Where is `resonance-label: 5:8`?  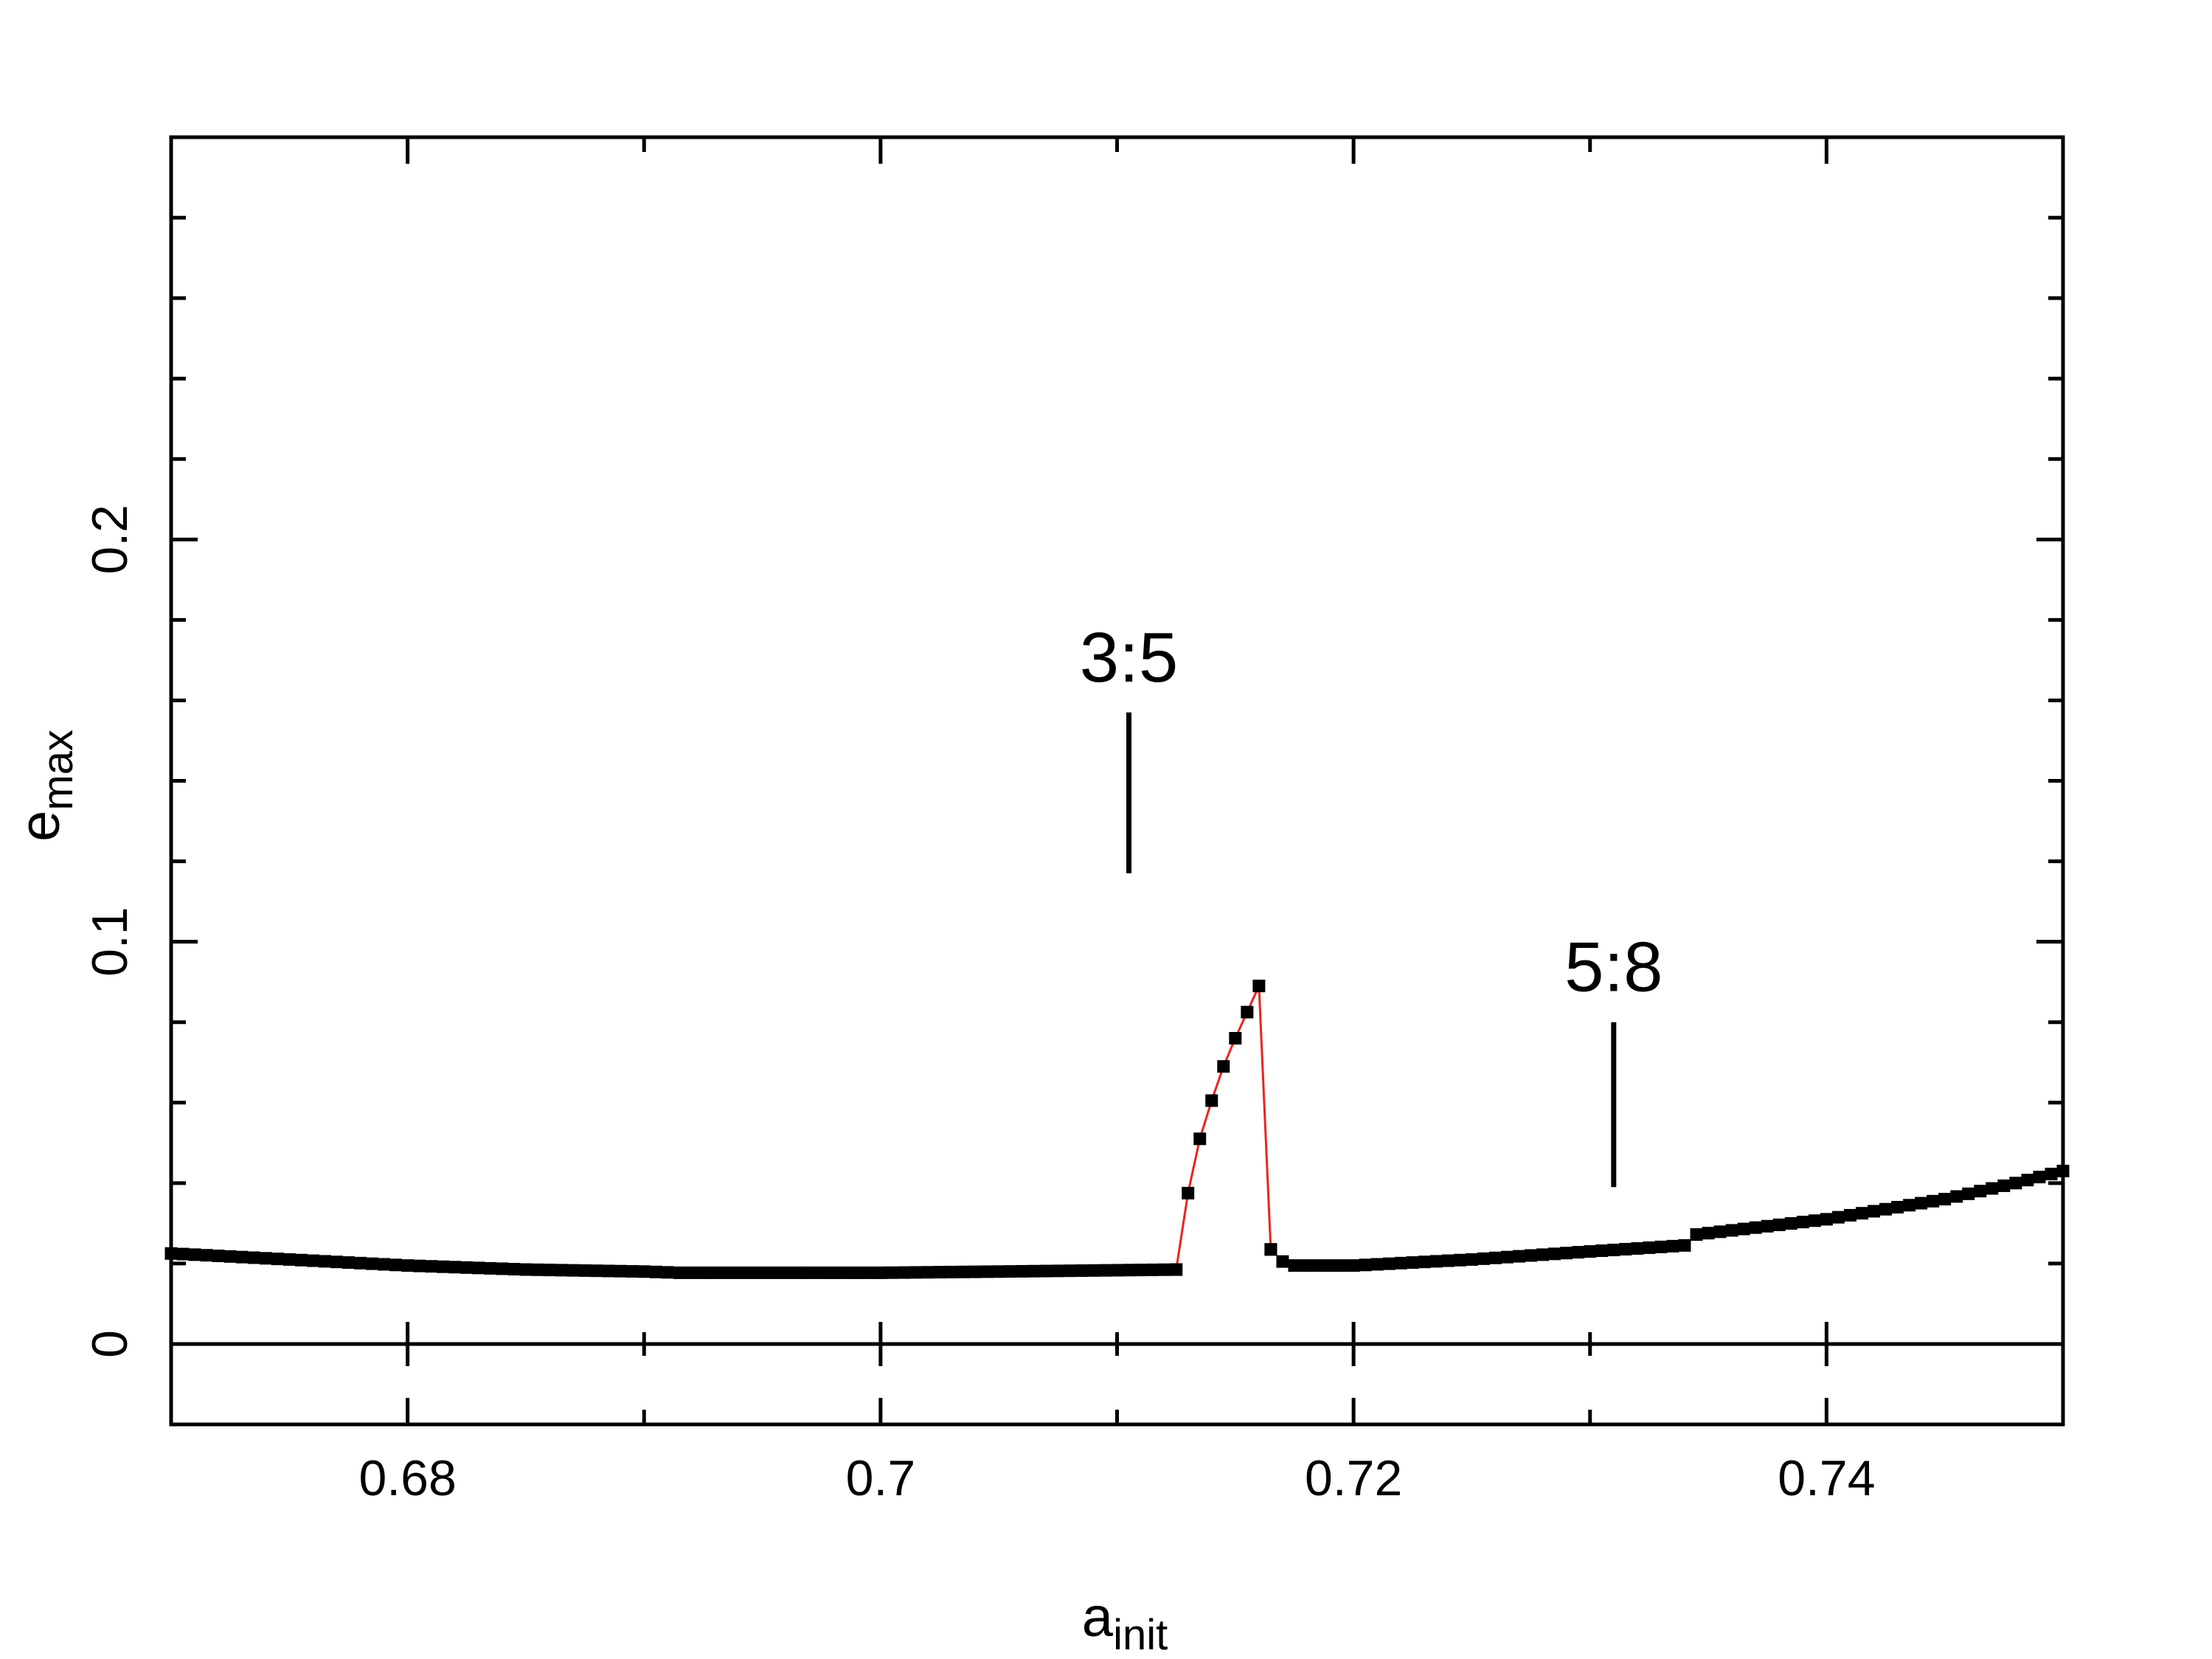 resonance-label: 5:8 is located at coordinates (1614, 967).